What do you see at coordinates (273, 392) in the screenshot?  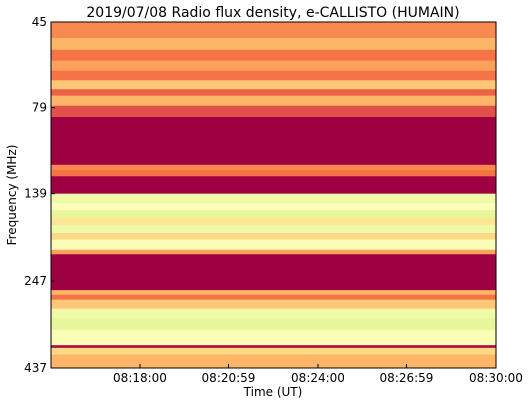 I see `x-axis-label: Time (UT)` at bounding box center [273, 392].